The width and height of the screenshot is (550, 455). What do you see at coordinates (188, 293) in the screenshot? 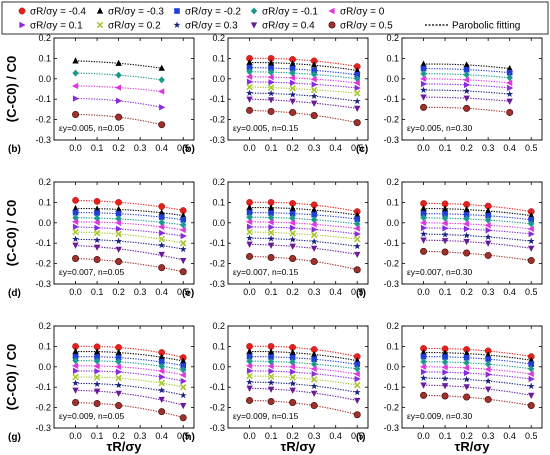
I see `panel-label: (e)` at bounding box center [188, 293].